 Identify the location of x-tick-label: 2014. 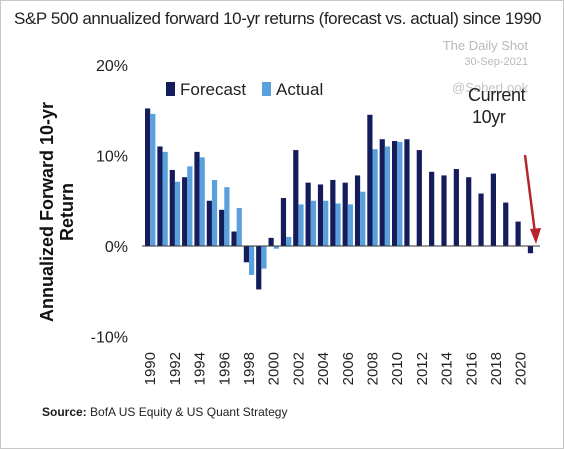
(447, 368).